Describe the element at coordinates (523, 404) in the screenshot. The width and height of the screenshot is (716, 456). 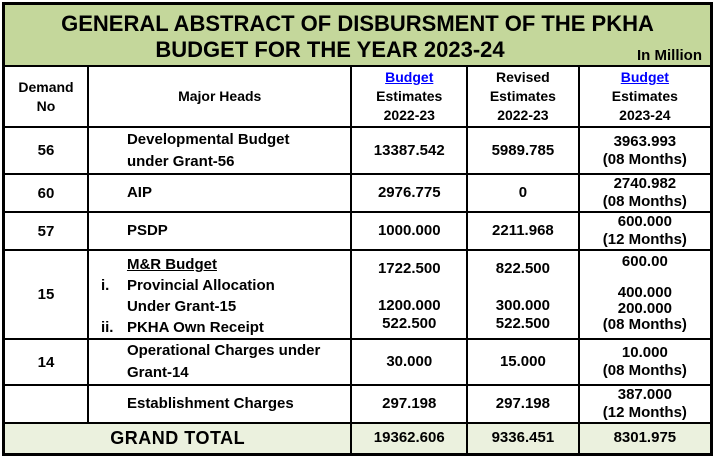
I see `revised-estimate-2022-23-cell: 297.198` at that location.